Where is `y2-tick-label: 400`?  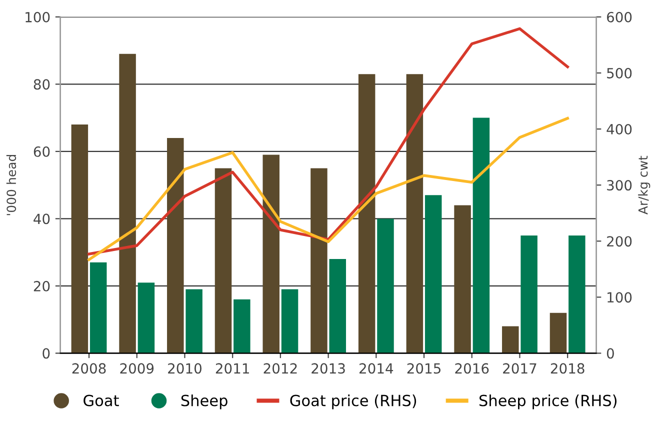 y2-tick-label: 400 is located at coordinates (619, 129).